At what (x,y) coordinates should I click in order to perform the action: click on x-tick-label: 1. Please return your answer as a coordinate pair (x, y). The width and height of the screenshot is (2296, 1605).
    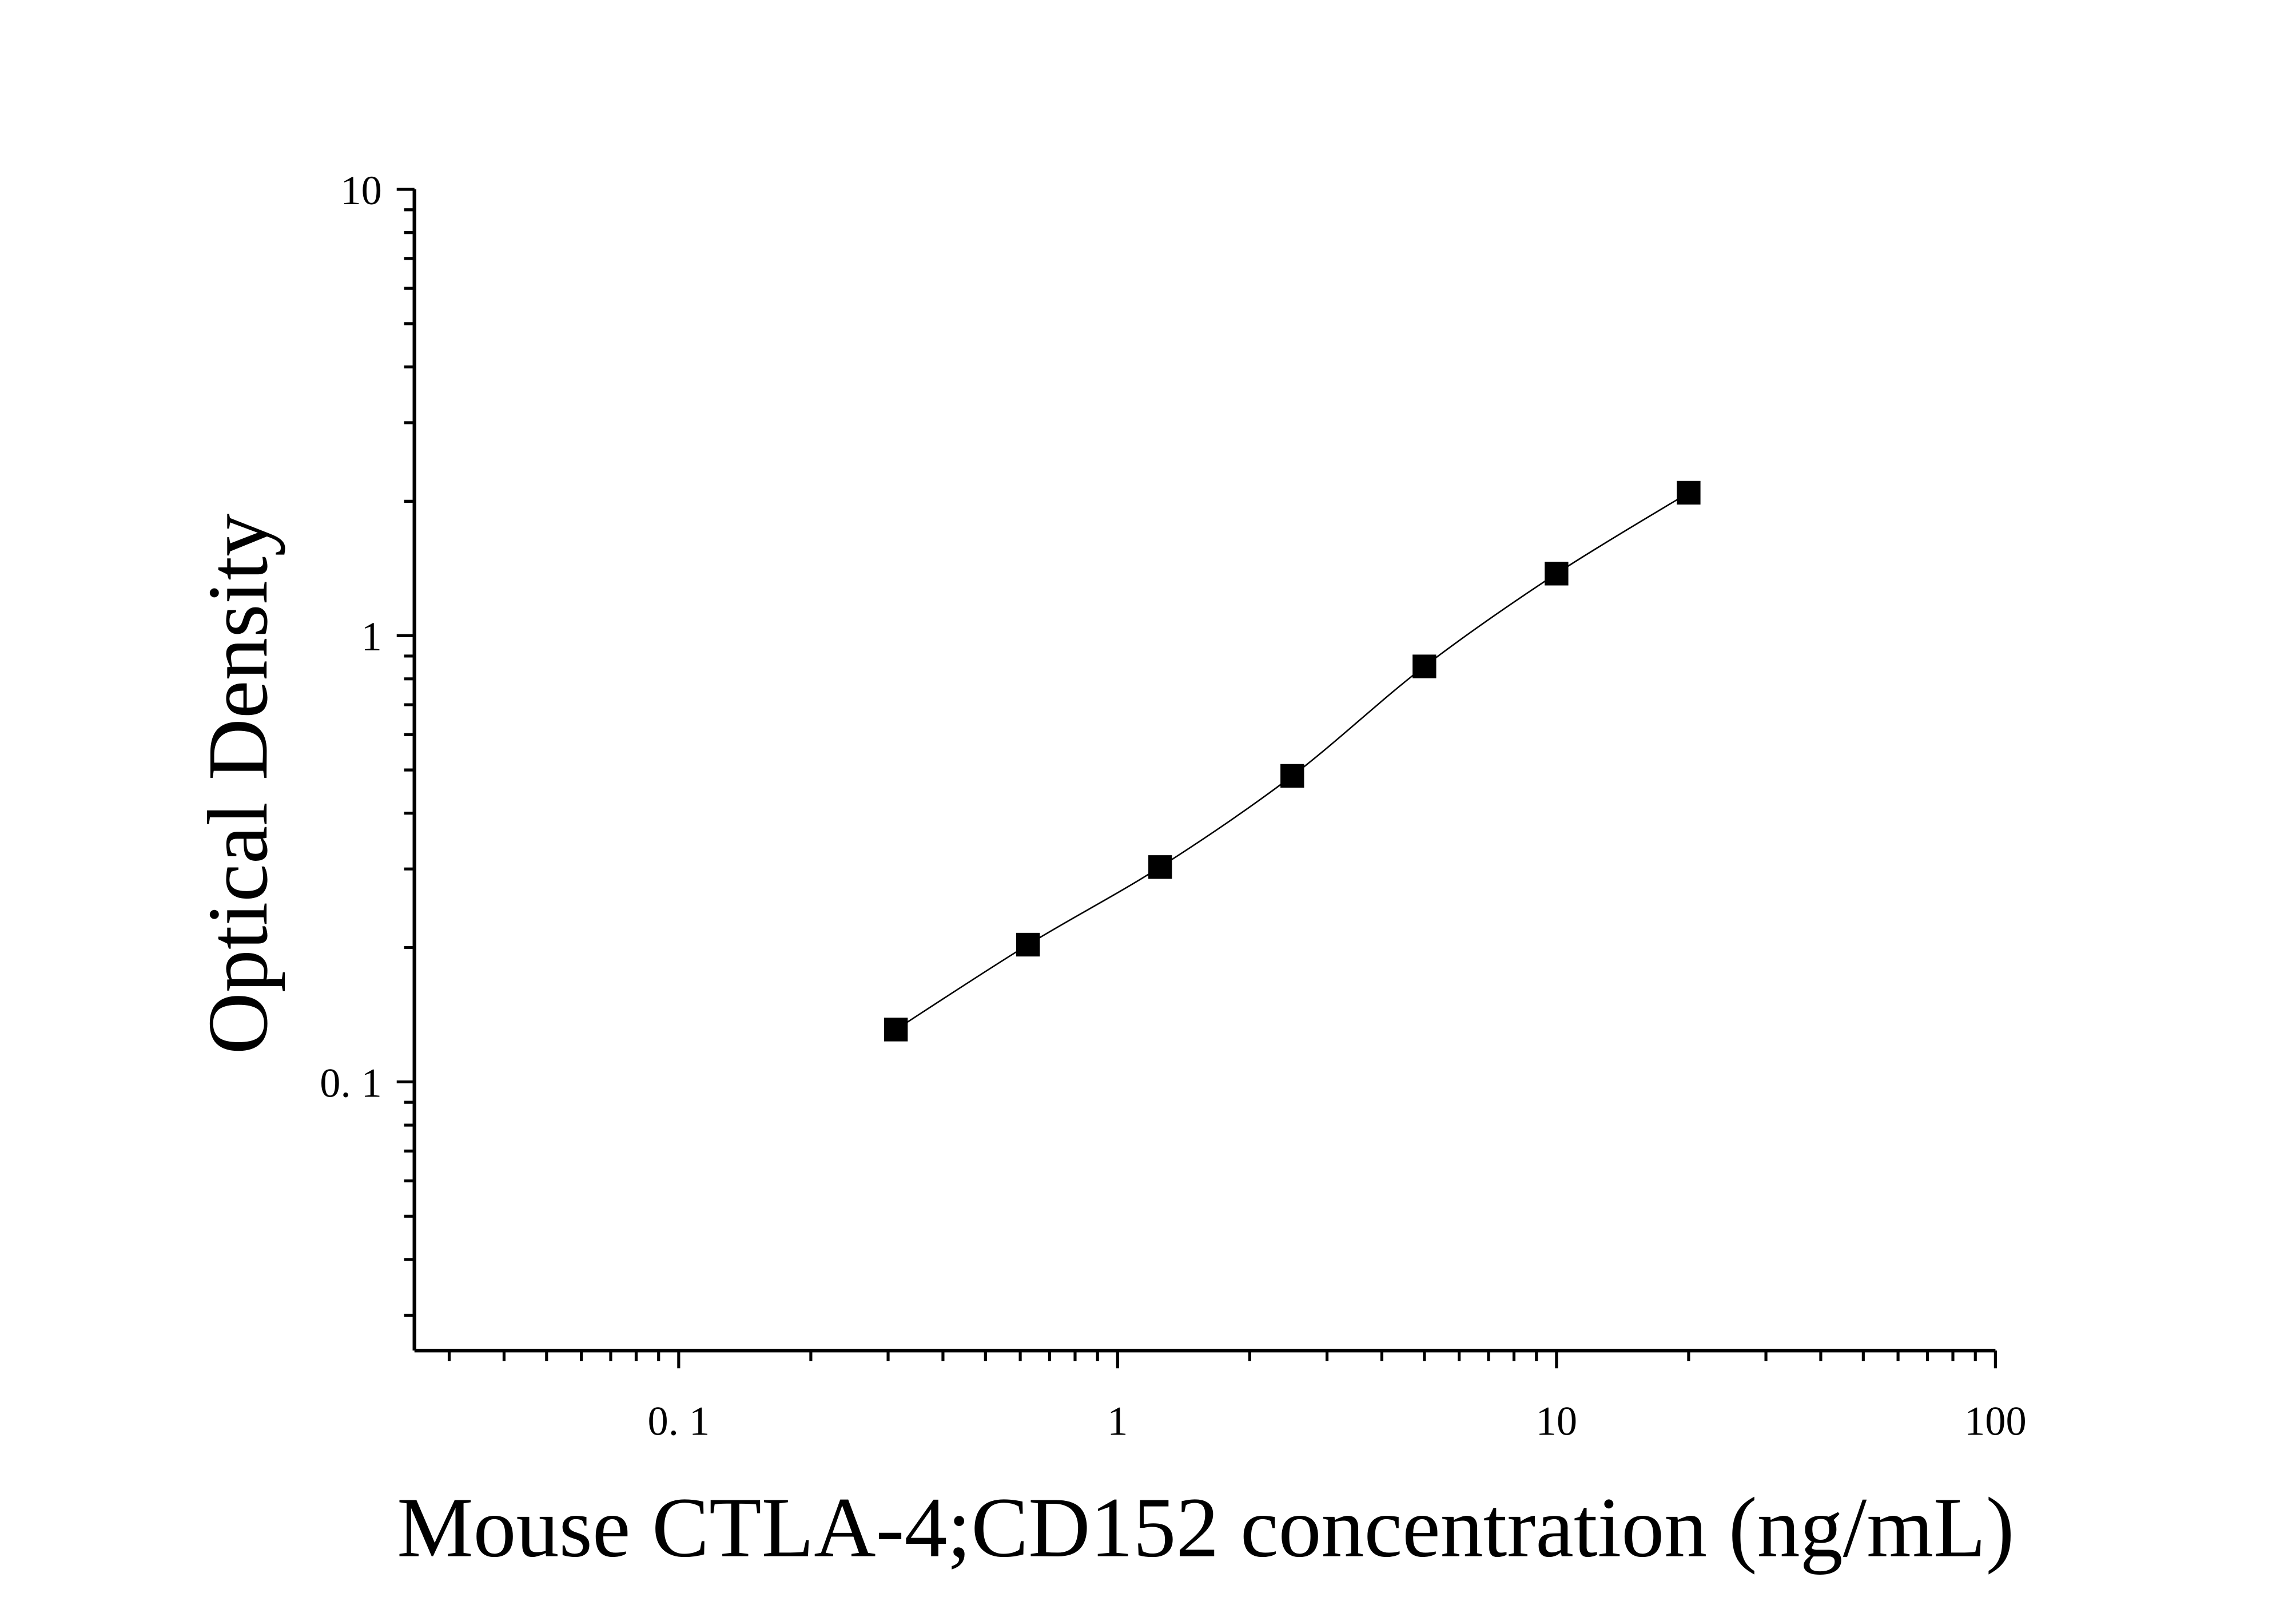
    Looking at the image, I should click on (1118, 1421).